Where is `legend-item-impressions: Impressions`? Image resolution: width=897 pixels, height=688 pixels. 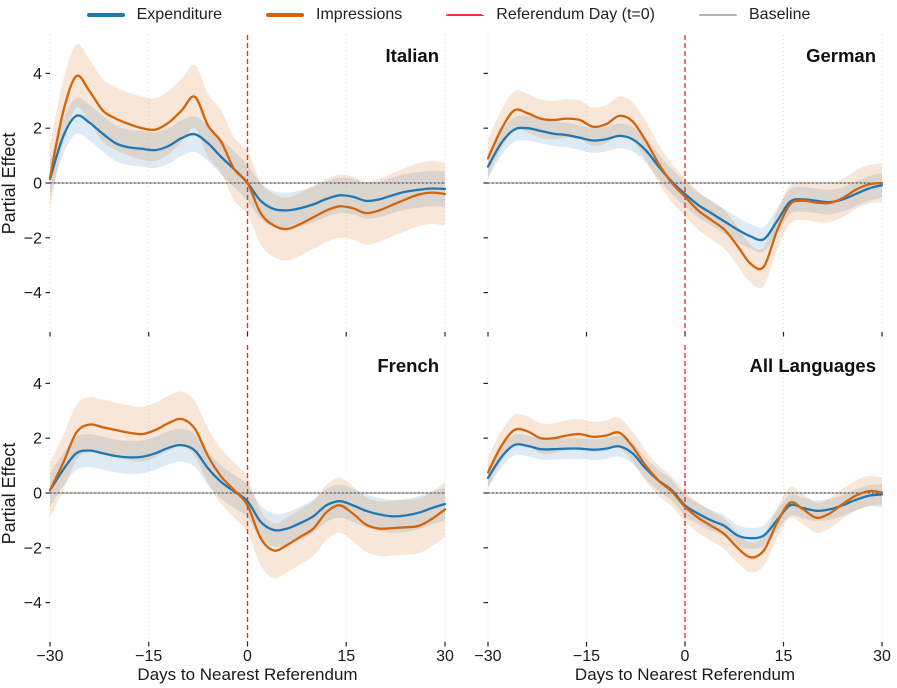 legend-item-impressions: Impressions is located at coordinates (334, 15).